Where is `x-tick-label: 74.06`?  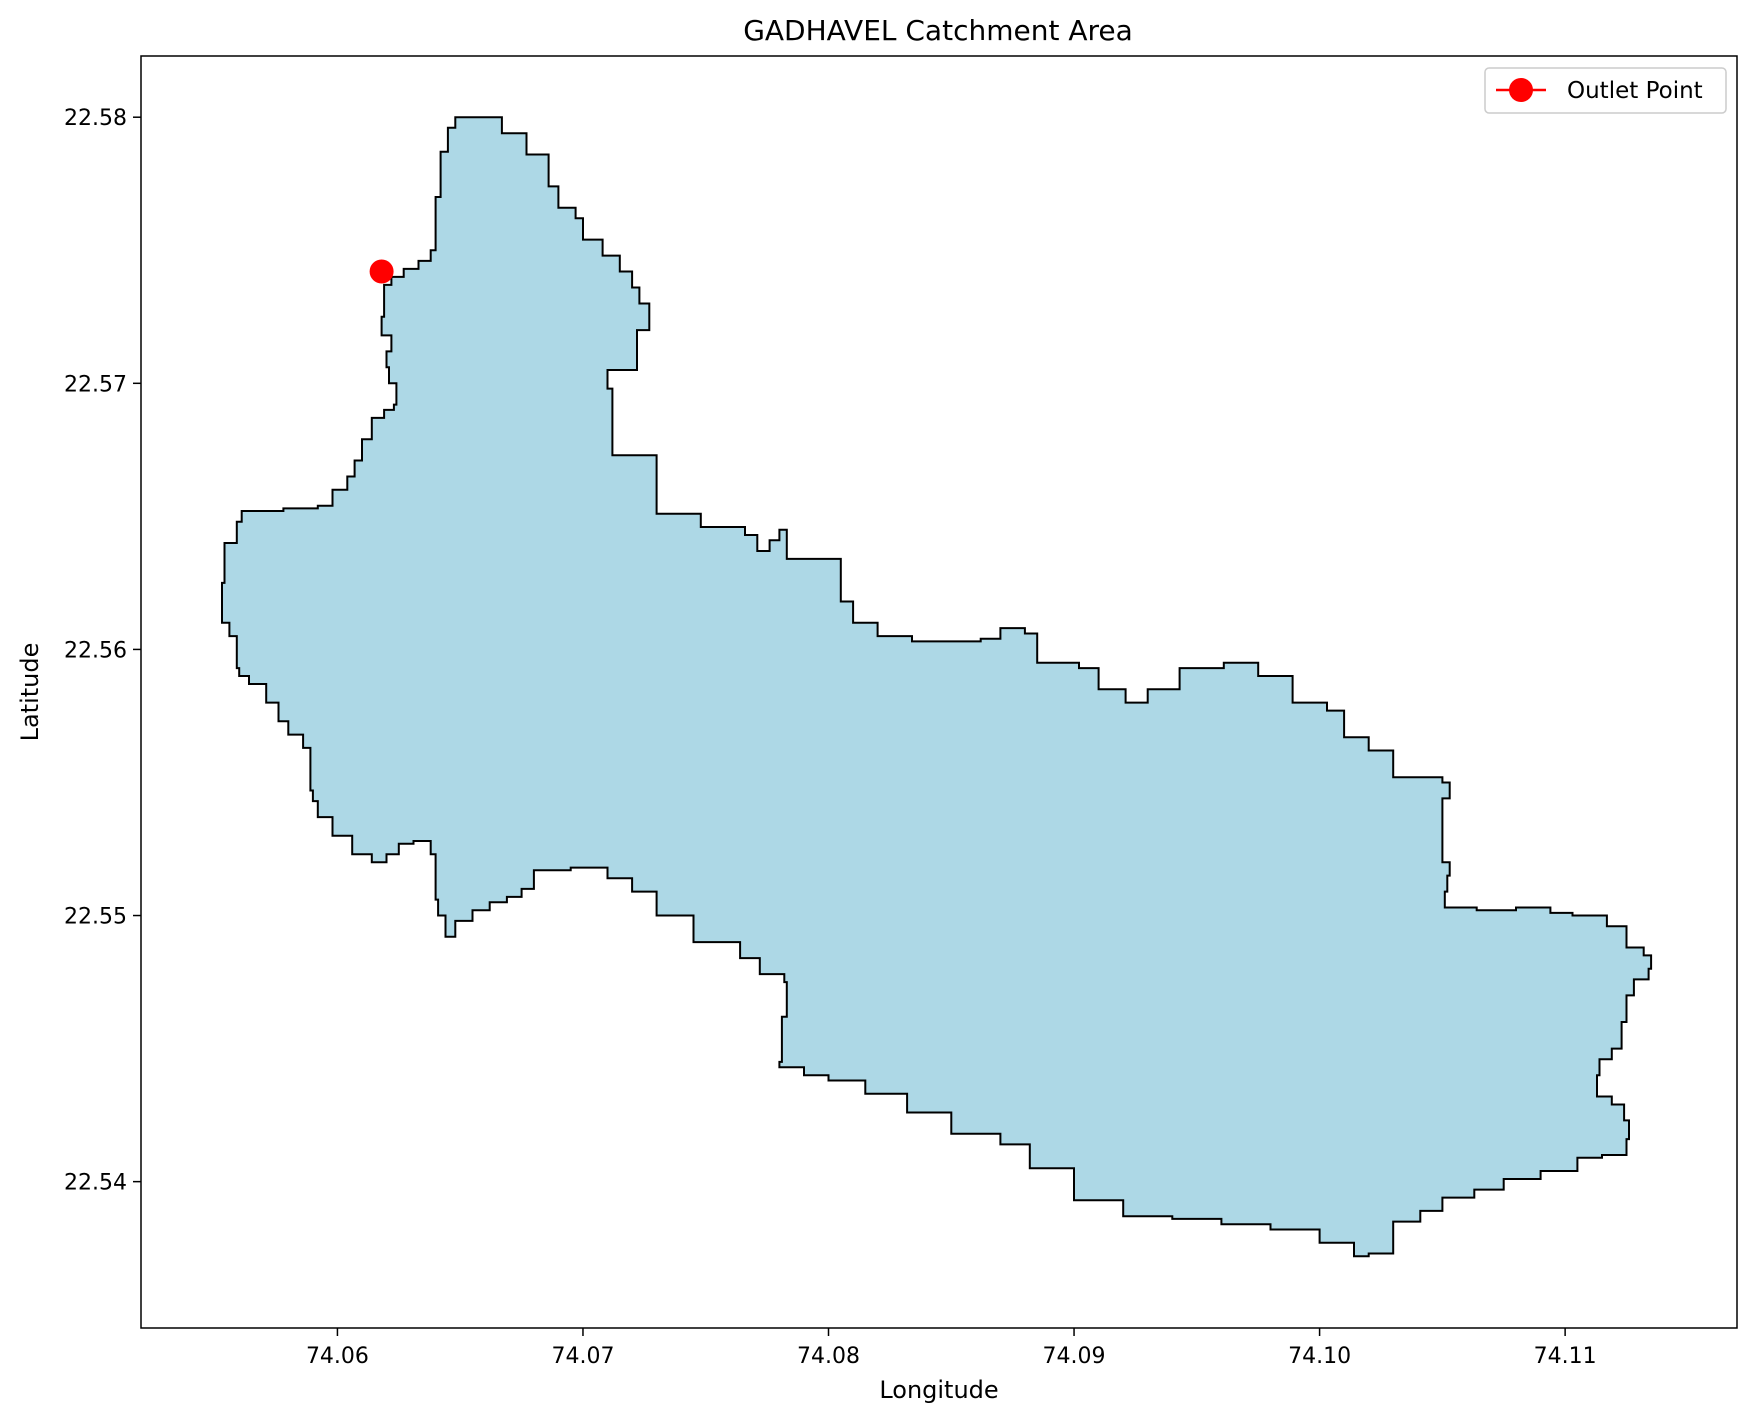 x-tick-label: 74.06 is located at coordinates (337, 1356).